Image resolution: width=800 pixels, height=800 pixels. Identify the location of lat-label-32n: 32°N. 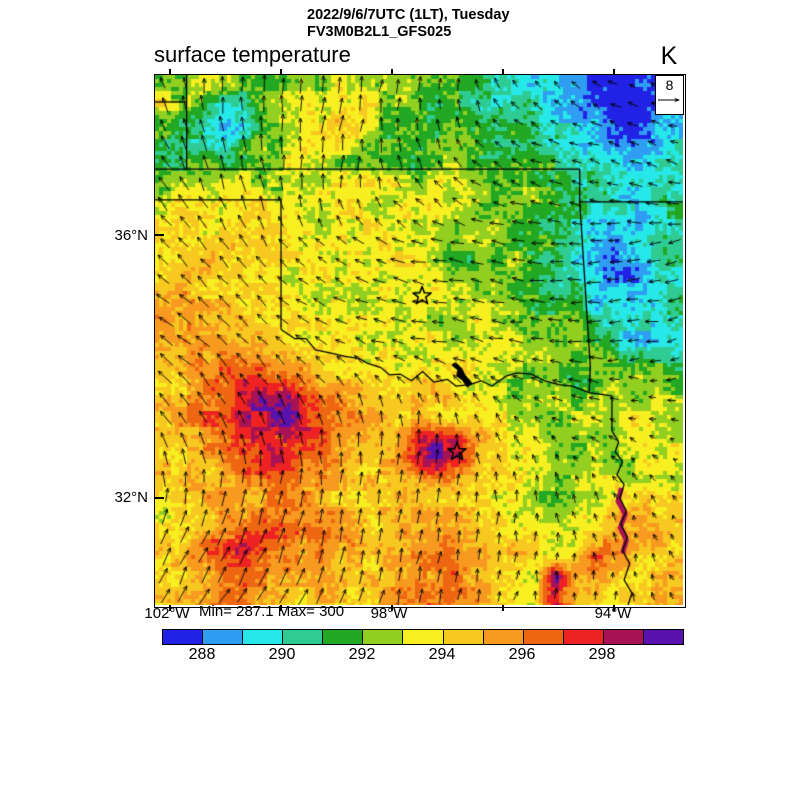
(131, 497).